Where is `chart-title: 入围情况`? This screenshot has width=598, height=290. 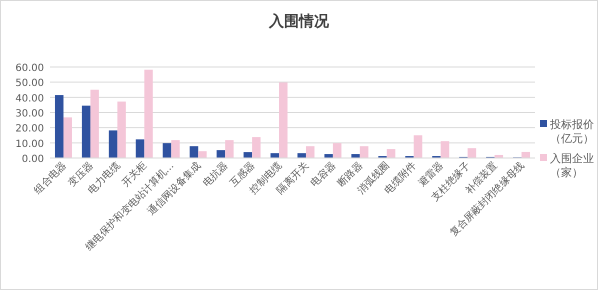 chart-title: 入围情况 is located at coordinates (299, 21).